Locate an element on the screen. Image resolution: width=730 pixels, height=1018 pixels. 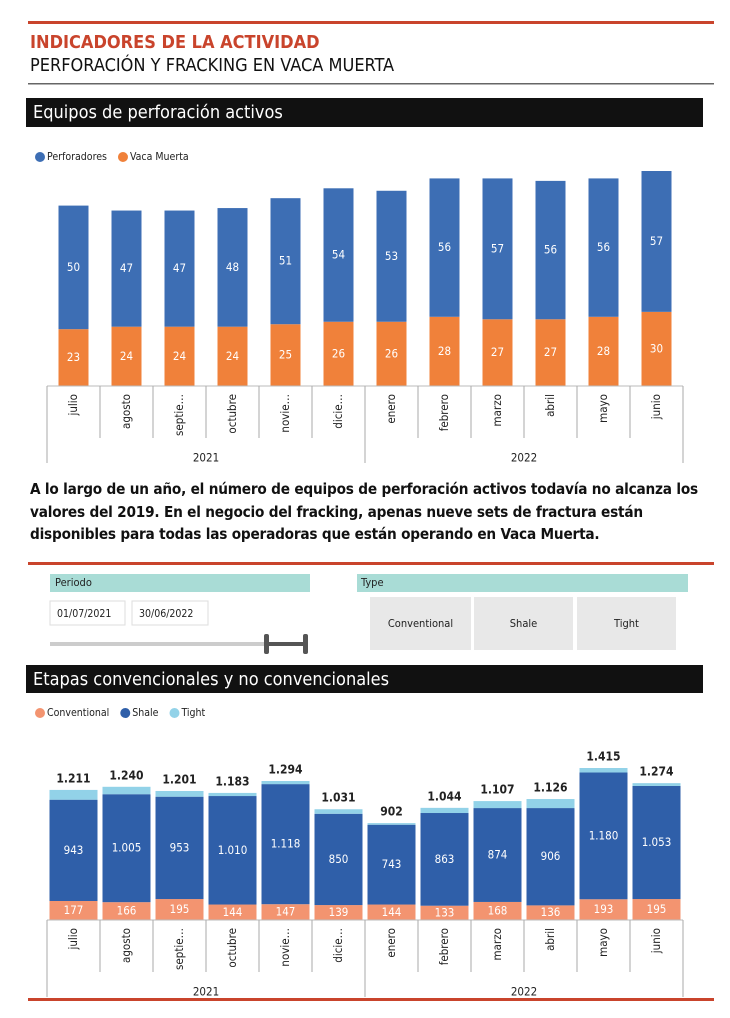
type-option: Tight is located at coordinates (626, 623).